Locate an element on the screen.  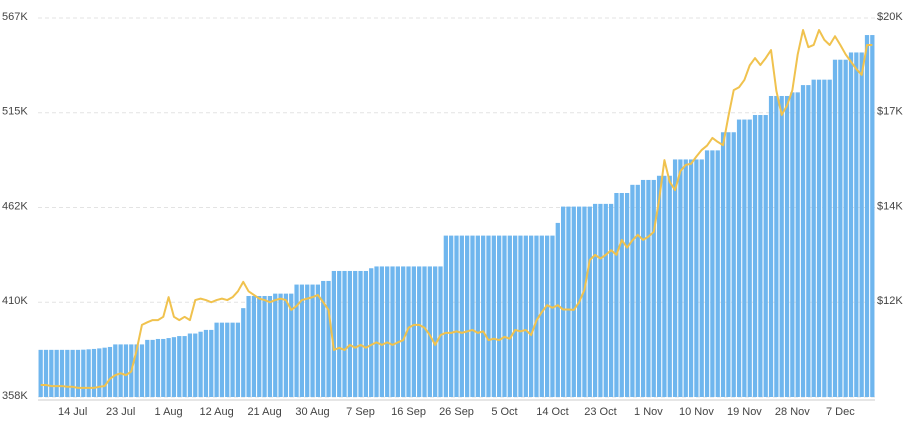
x-tick-label: 30 Aug is located at coordinates (312, 412).